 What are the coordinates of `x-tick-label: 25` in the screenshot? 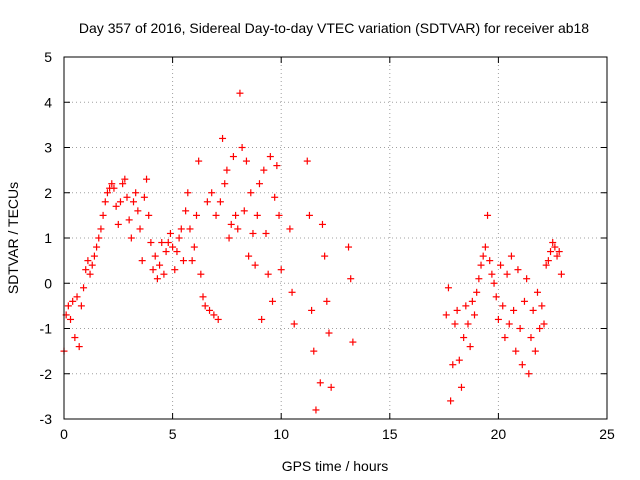 It's located at (607, 434).